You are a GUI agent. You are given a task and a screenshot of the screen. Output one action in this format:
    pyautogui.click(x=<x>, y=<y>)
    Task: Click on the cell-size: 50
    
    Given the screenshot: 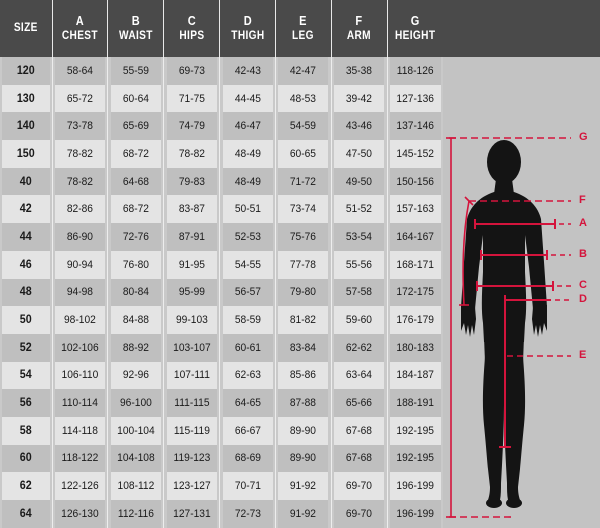 What is the action you would take?
    pyautogui.click(x=26, y=320)
    